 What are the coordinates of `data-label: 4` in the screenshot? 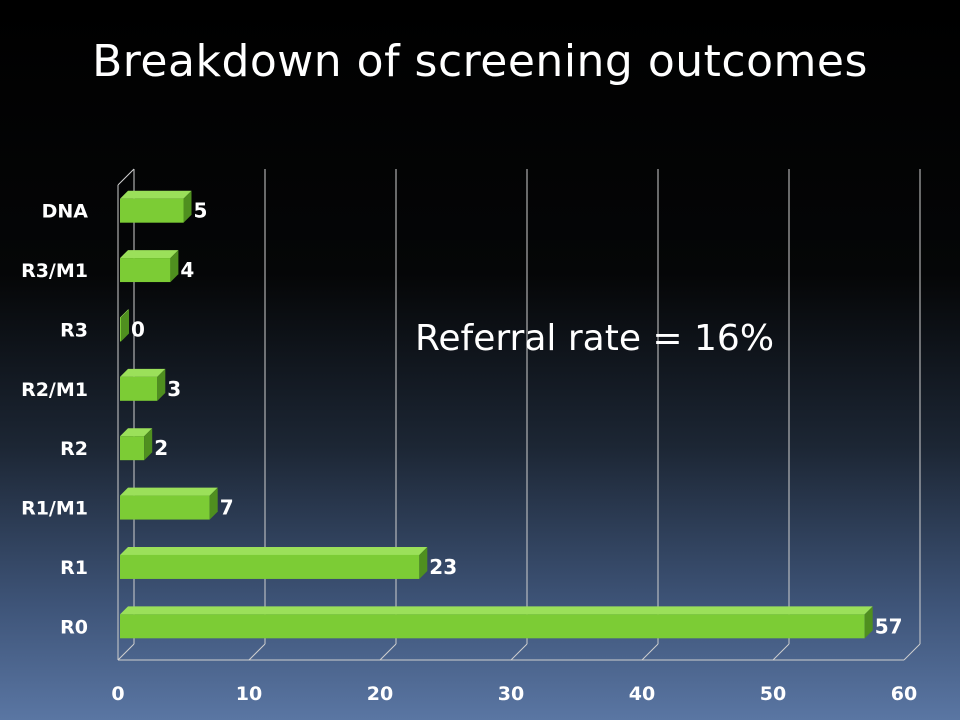 It's located at (187, 270).